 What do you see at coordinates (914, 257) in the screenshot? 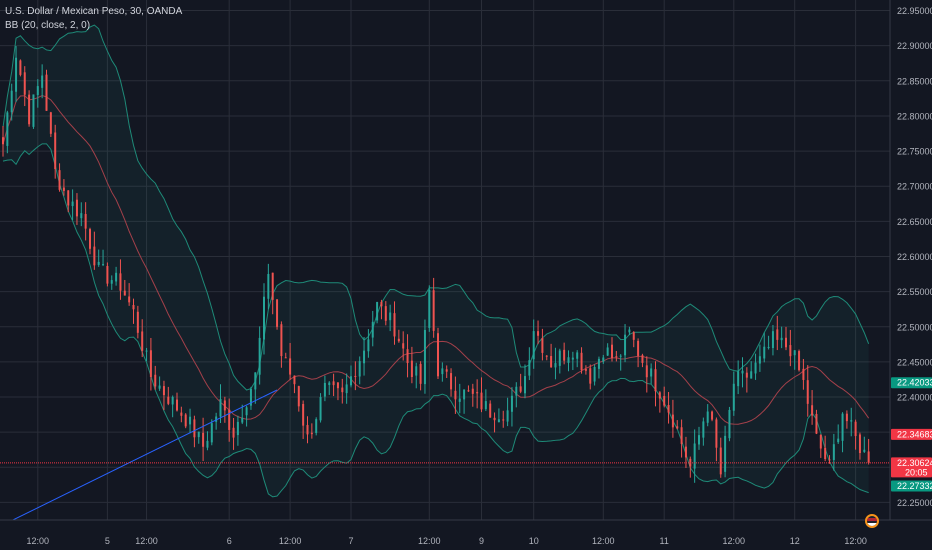
I see `price-tick-label: 22.60000` at bounding box center [914, 257].